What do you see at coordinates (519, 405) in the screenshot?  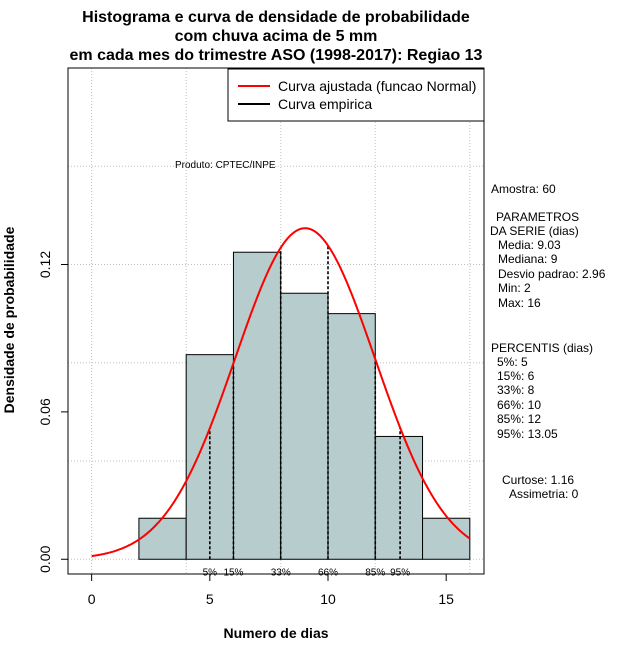 I see `percentile-66: 66%: 10` at bounding box center [519, 405].